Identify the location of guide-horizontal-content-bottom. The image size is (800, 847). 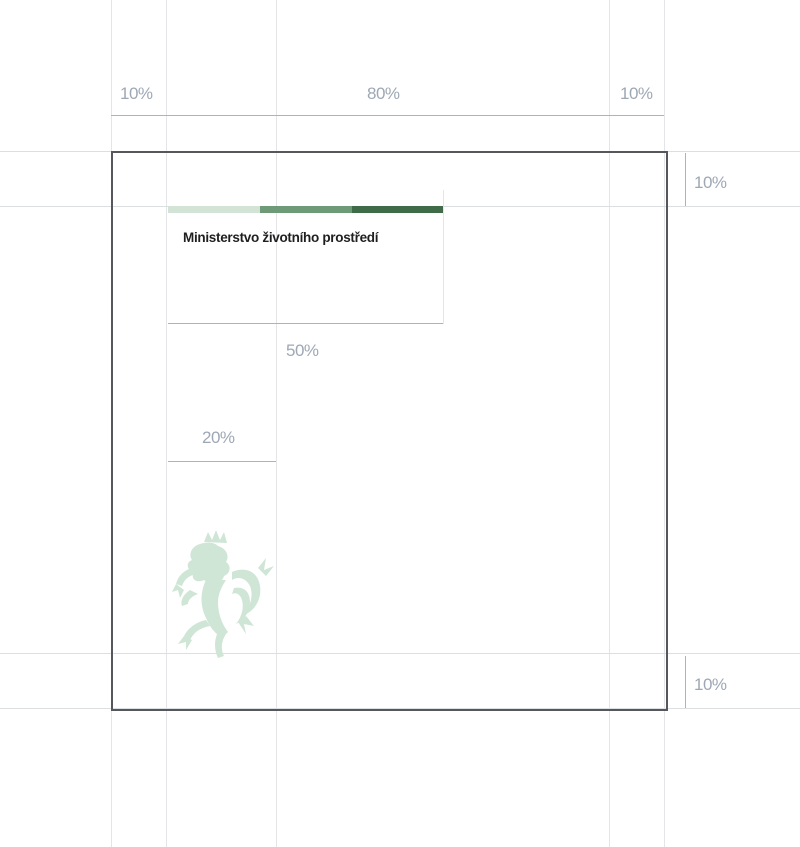
(400, 653).